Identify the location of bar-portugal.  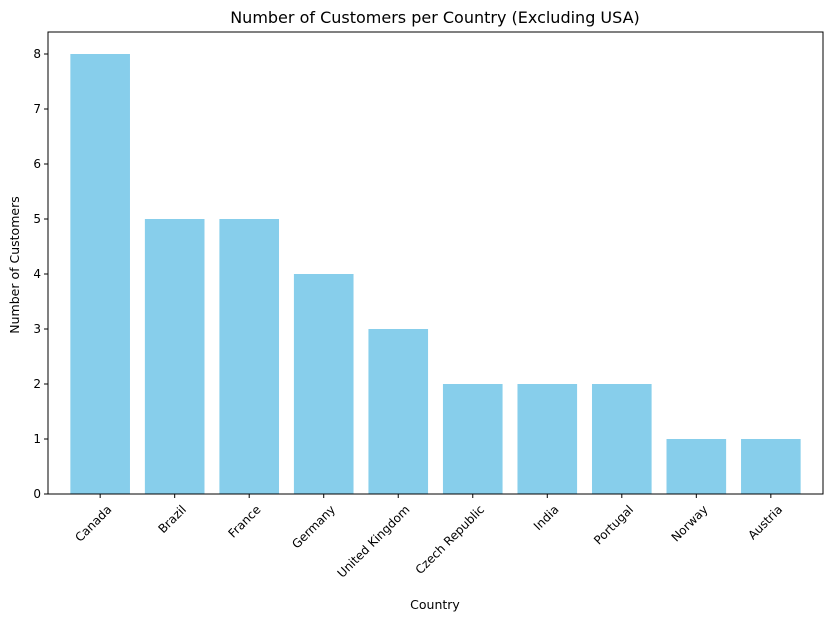
(621, 439).